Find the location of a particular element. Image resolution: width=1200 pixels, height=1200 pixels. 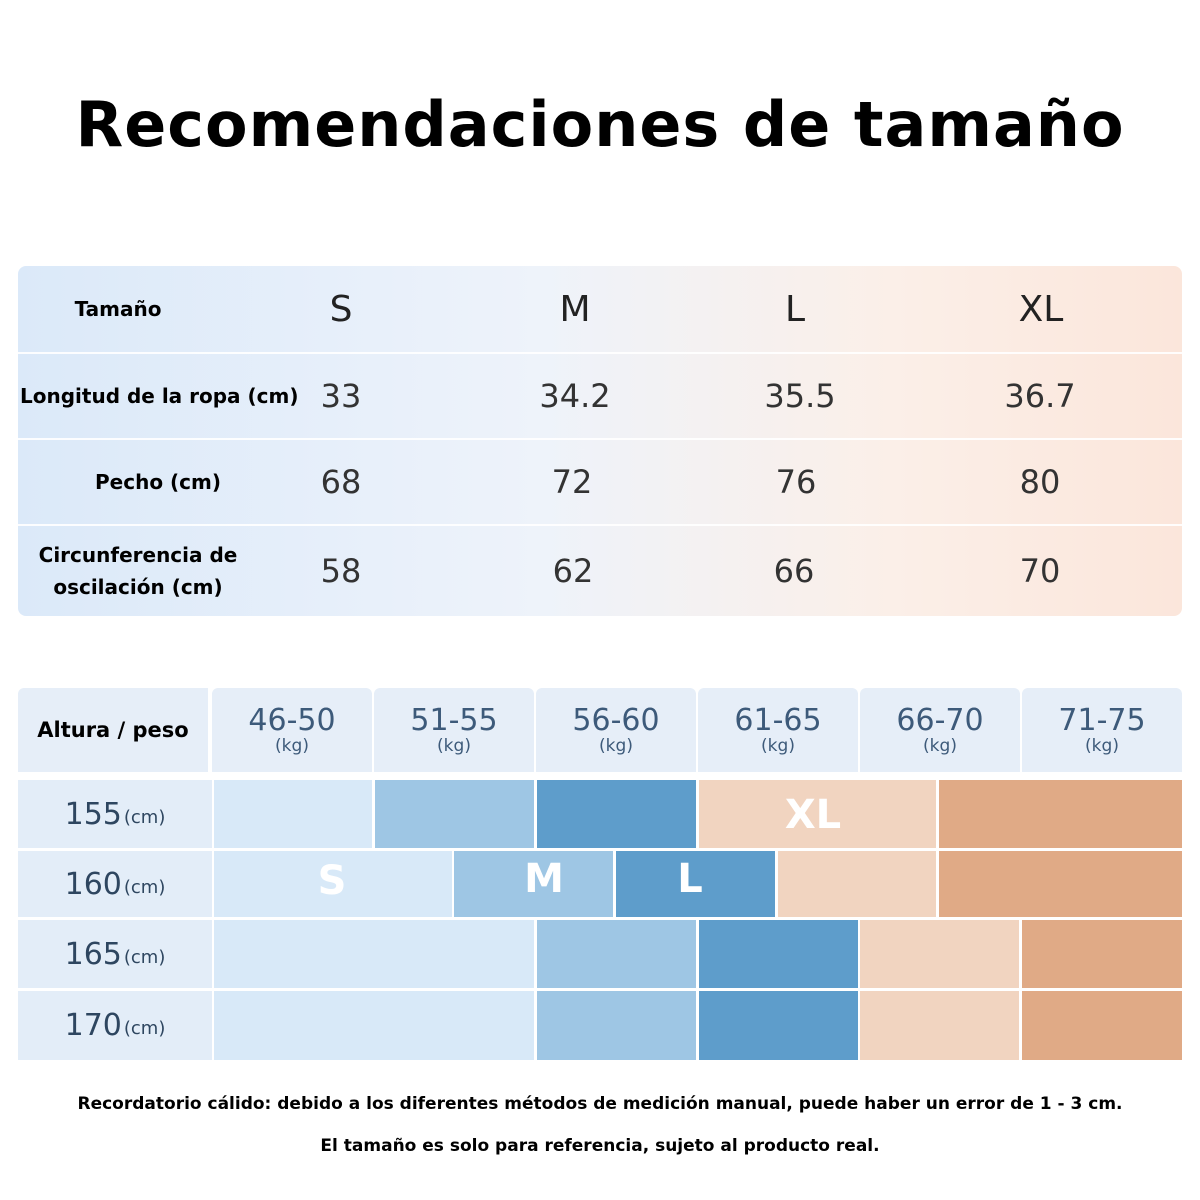

height-value: 155 is located at coordinates (93, 814).